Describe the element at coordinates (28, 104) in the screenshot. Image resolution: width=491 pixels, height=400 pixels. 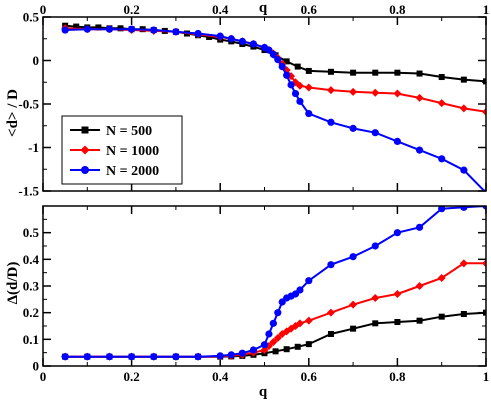
I see `top-y-tick-label: -0.5` at that location.